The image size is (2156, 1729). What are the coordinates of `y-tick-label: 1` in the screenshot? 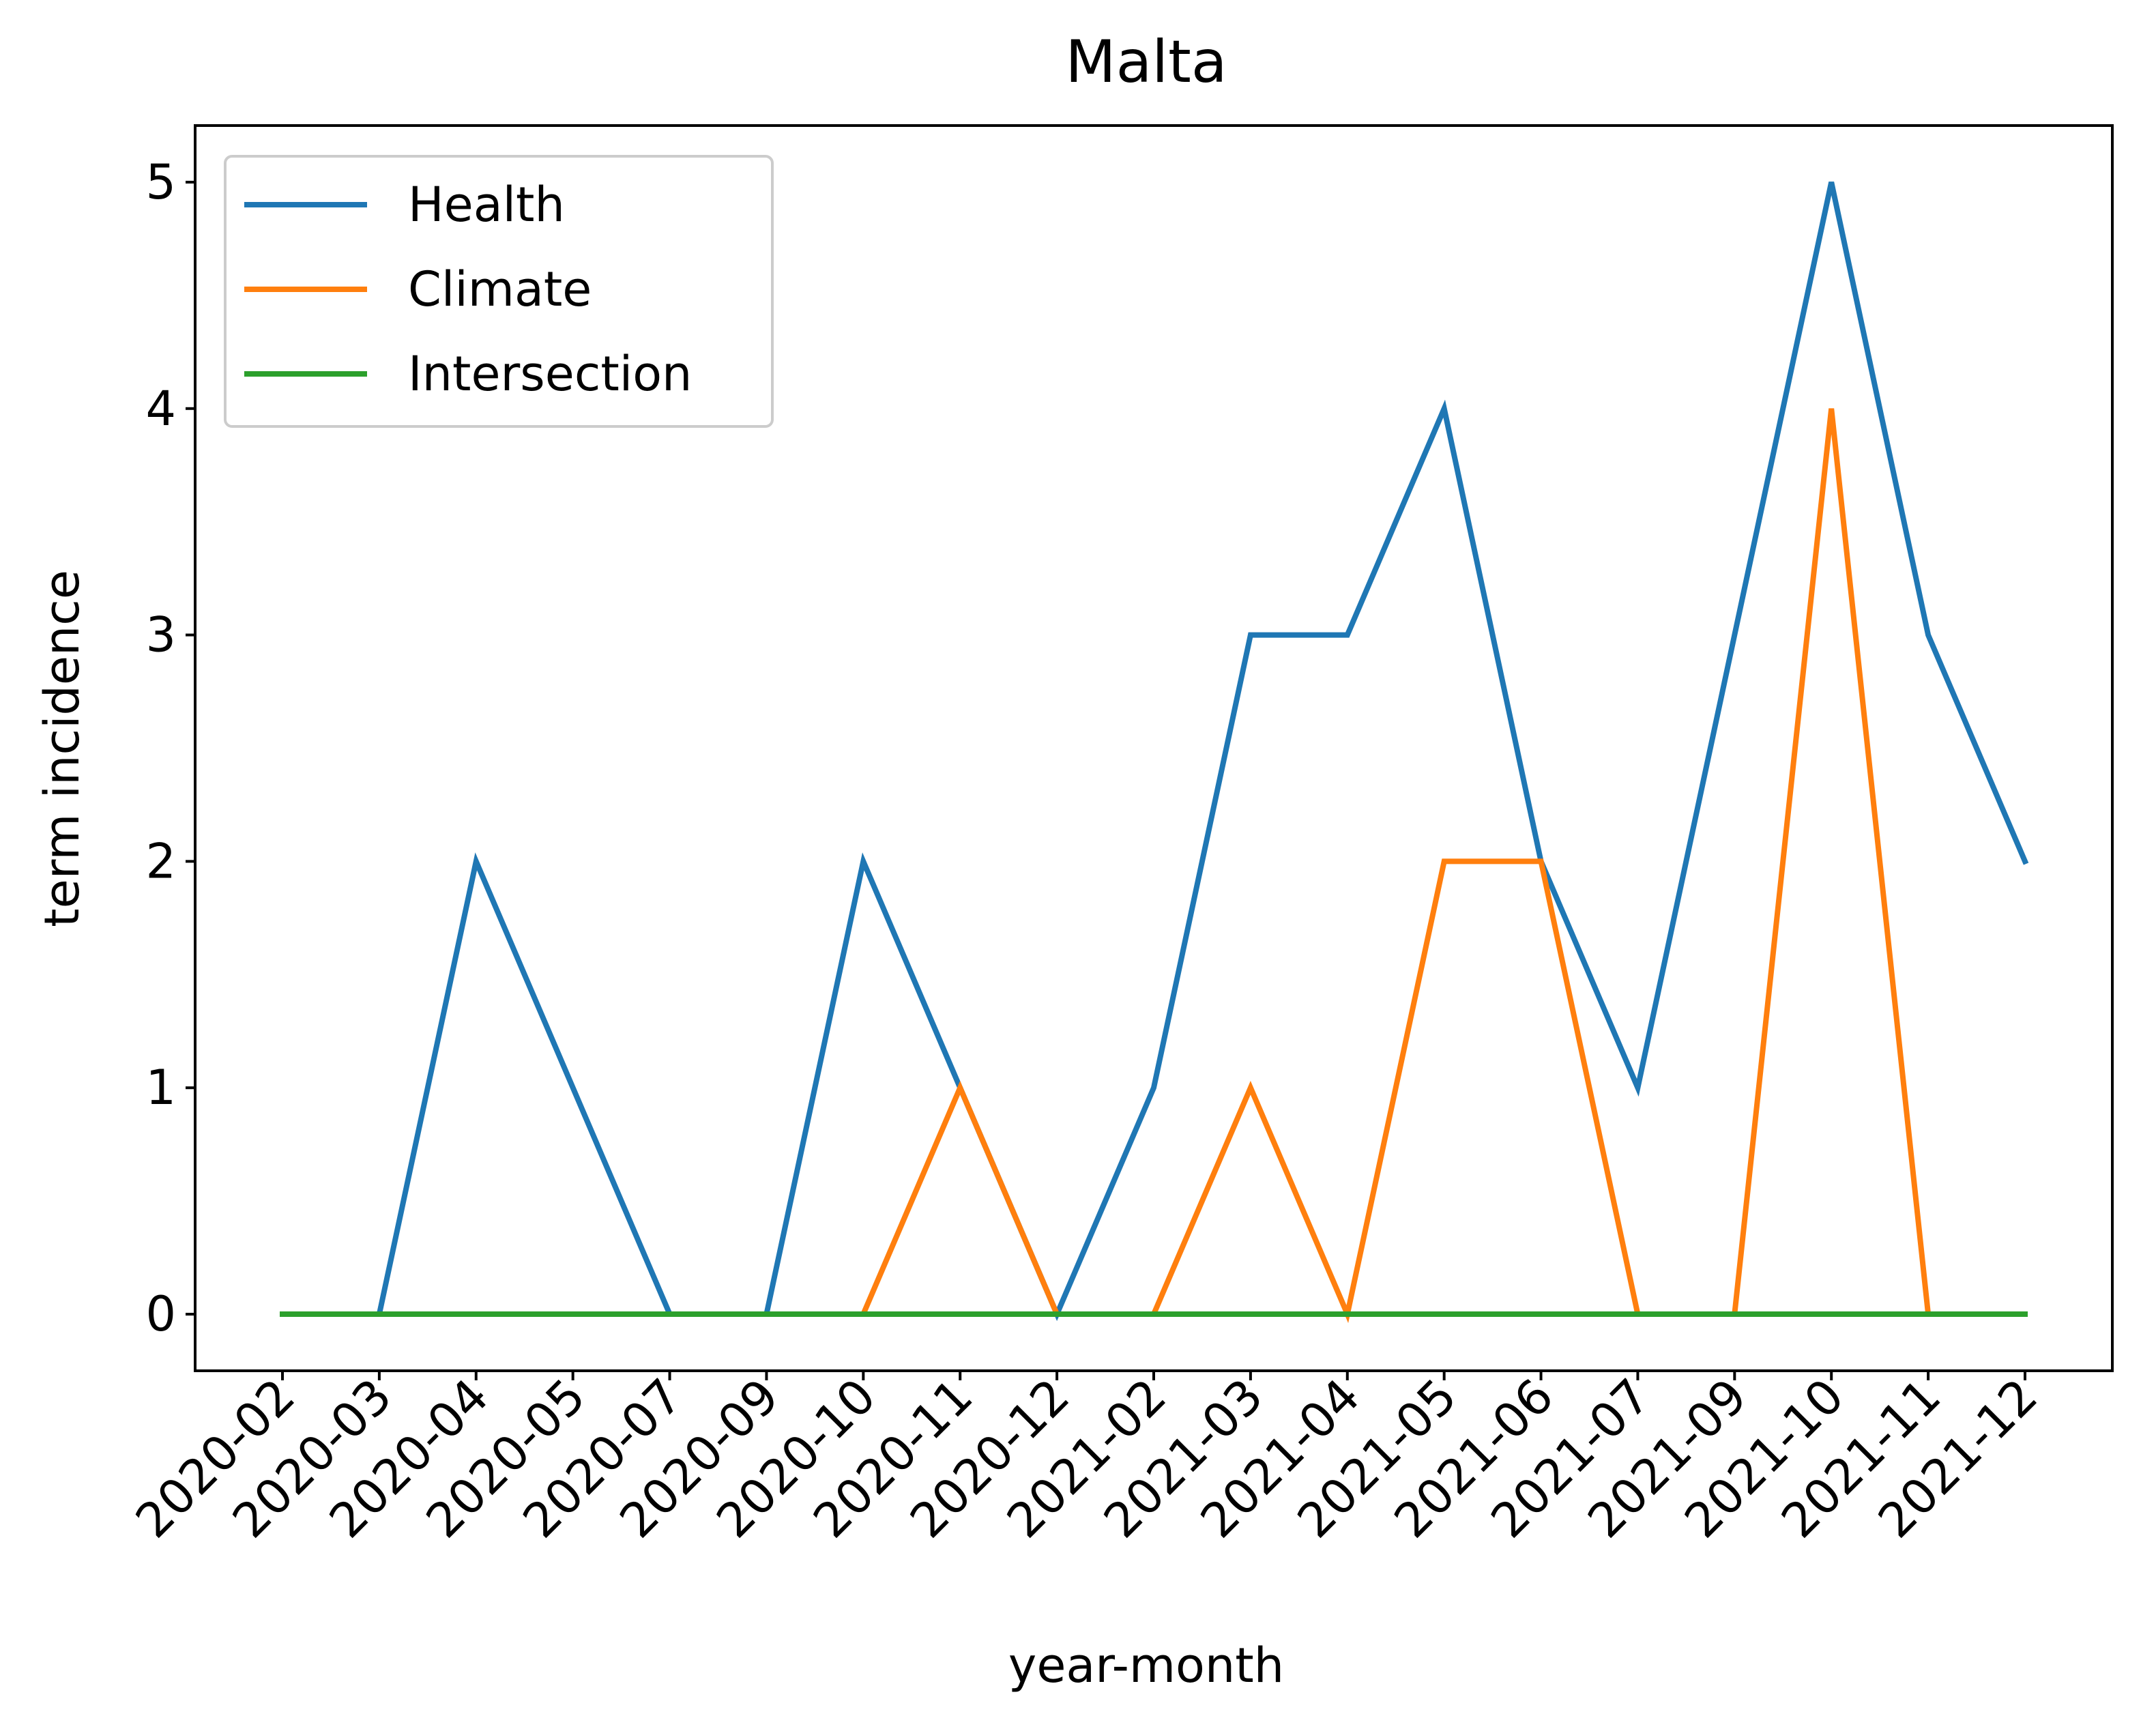 It's located at (160, 1088).